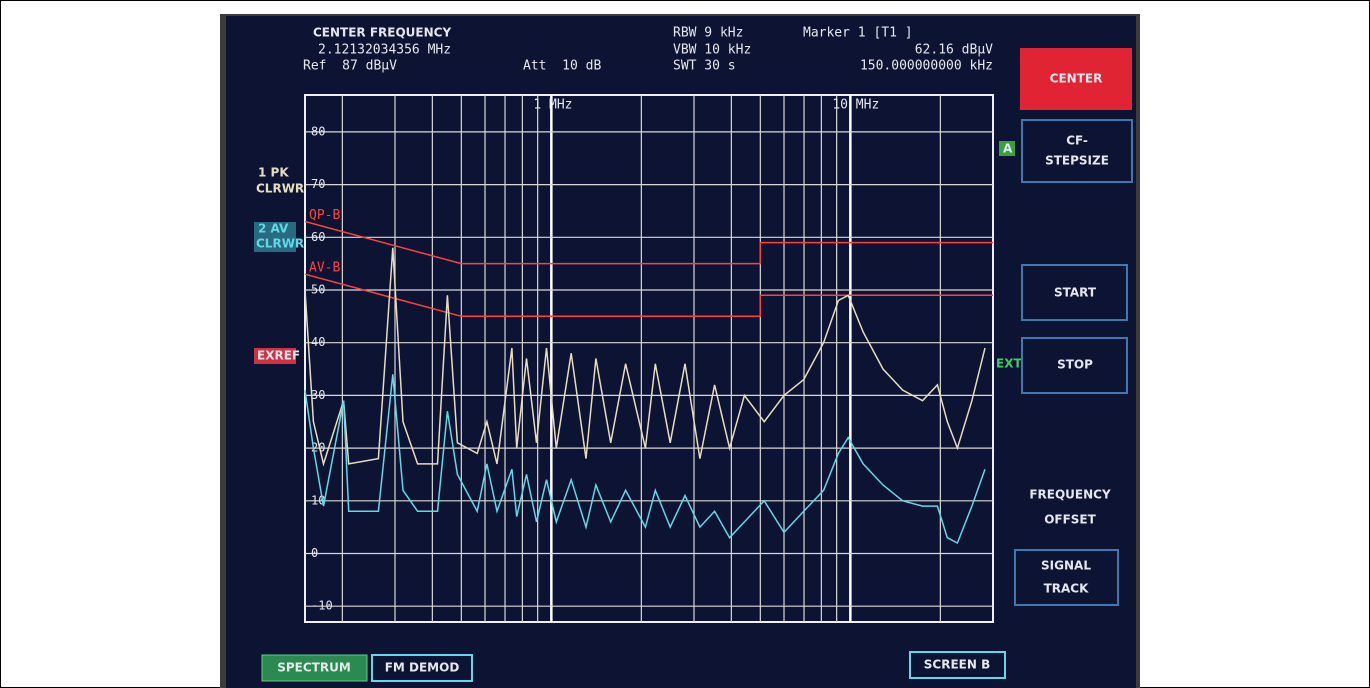 This screenshot has height=688, width=1370. What do you see at coordinates (273, 229) in the screenshot?
I see `trace-2-label: 2 AV` at bounding box center [273, 229].